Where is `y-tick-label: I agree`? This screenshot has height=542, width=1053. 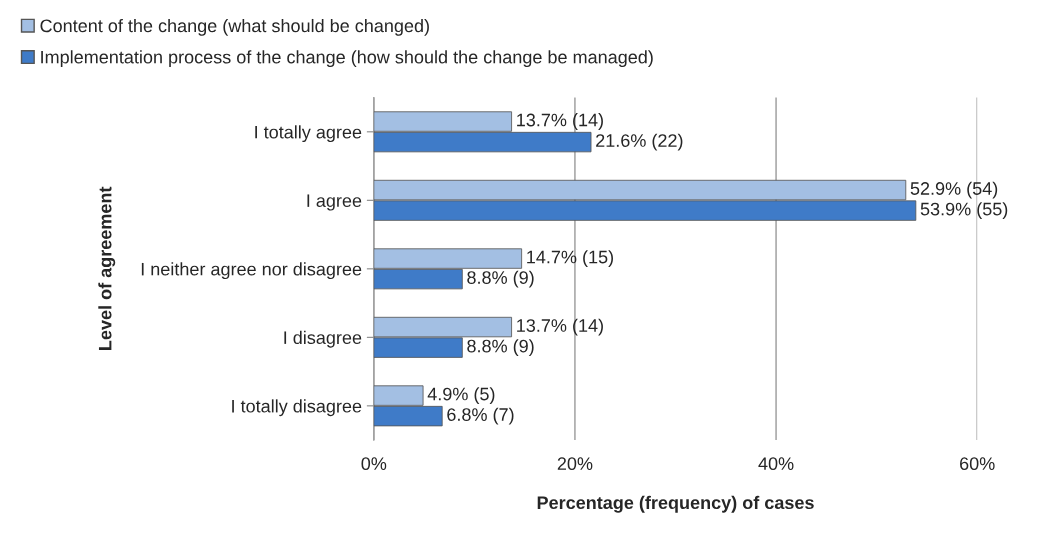 y-tick-label: I agree is located at coordinates (334, 202).